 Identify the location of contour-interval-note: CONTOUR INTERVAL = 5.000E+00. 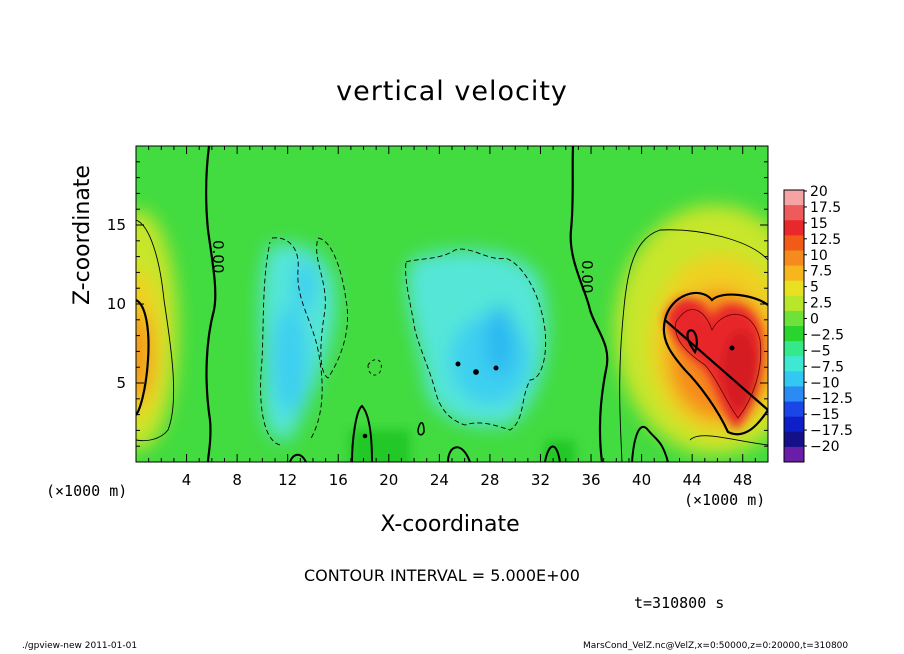
(442, 575).